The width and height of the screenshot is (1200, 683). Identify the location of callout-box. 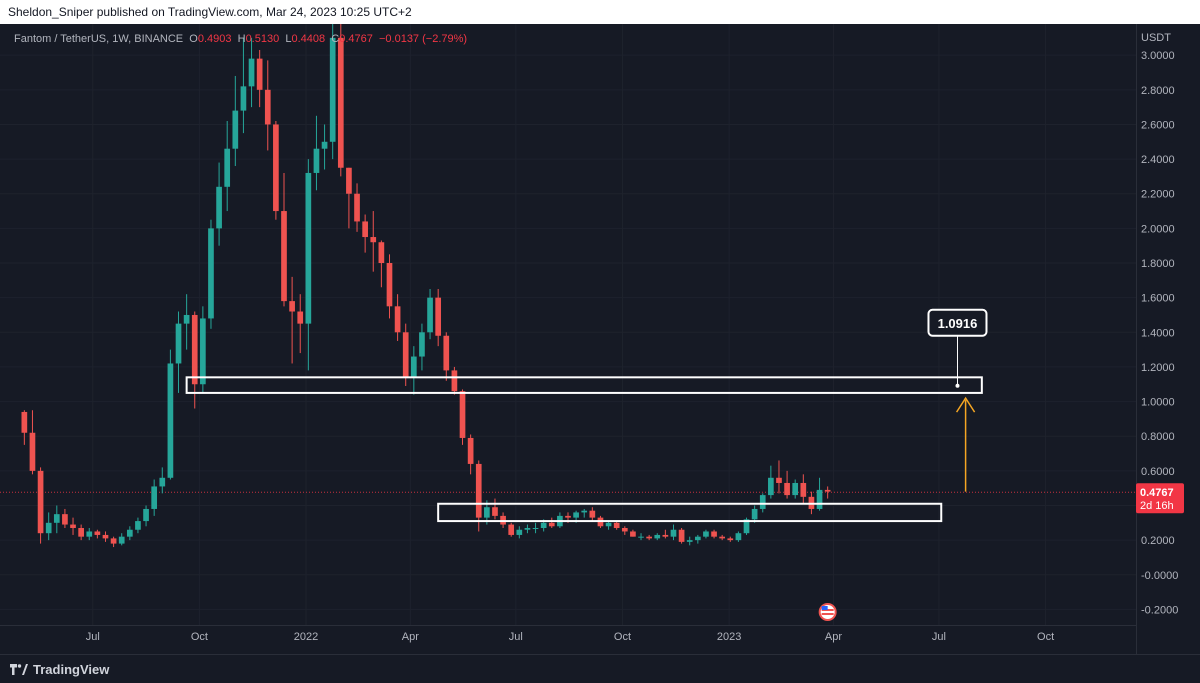
(957, 322).